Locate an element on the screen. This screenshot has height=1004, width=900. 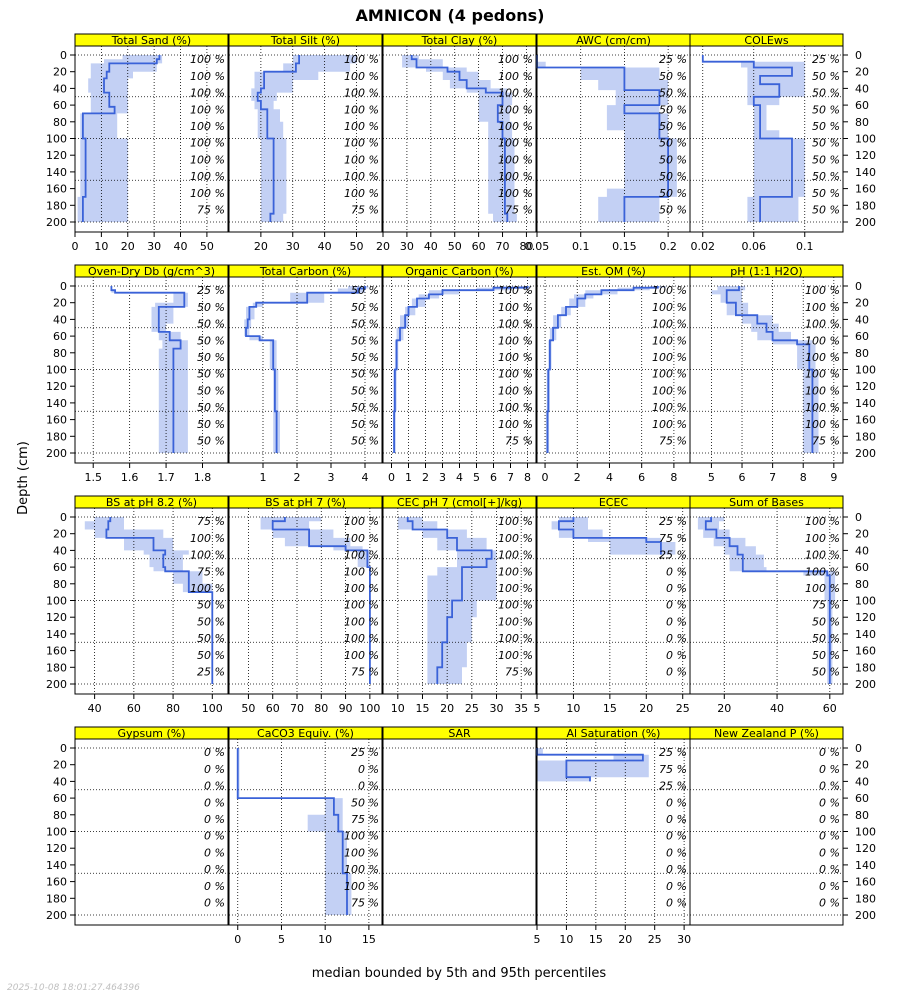
x-tick-label: 3 is located at coordinates (331, 477).